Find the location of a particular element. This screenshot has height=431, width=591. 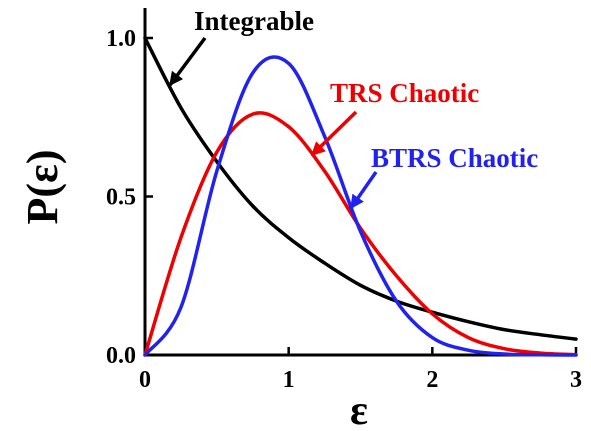

annotation-arrow-trs-chaotic is located at coordinates (334, 133).